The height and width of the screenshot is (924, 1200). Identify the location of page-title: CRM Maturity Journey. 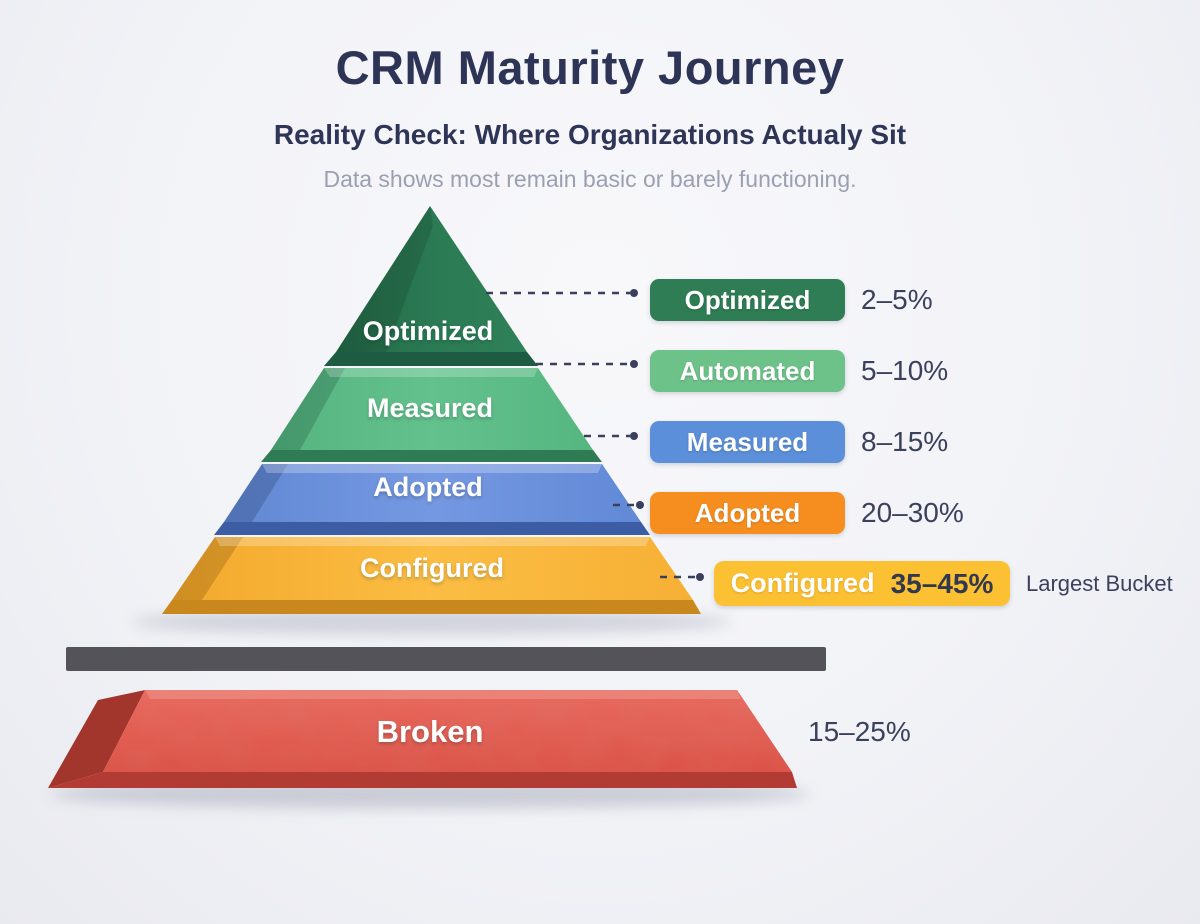
(590, 67).